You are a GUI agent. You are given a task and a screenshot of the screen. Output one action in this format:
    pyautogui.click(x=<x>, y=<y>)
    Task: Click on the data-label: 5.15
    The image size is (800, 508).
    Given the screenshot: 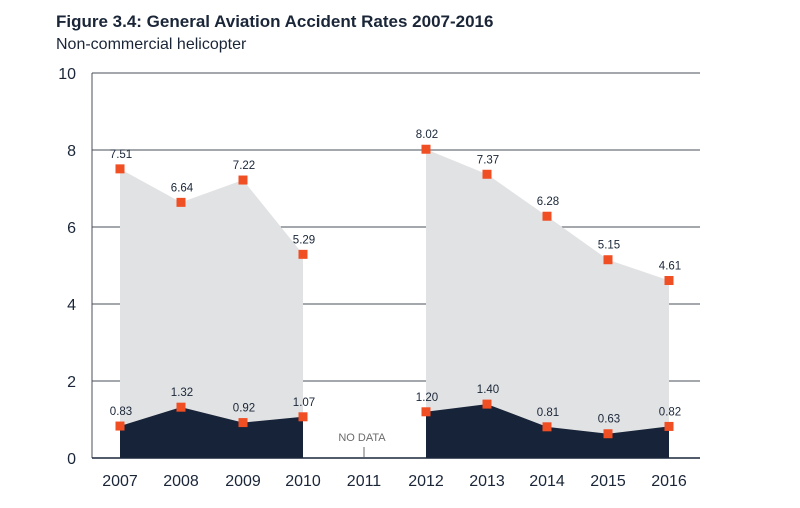 What is the action you would take?
    pyautogui.click(x=609, y=246)
    